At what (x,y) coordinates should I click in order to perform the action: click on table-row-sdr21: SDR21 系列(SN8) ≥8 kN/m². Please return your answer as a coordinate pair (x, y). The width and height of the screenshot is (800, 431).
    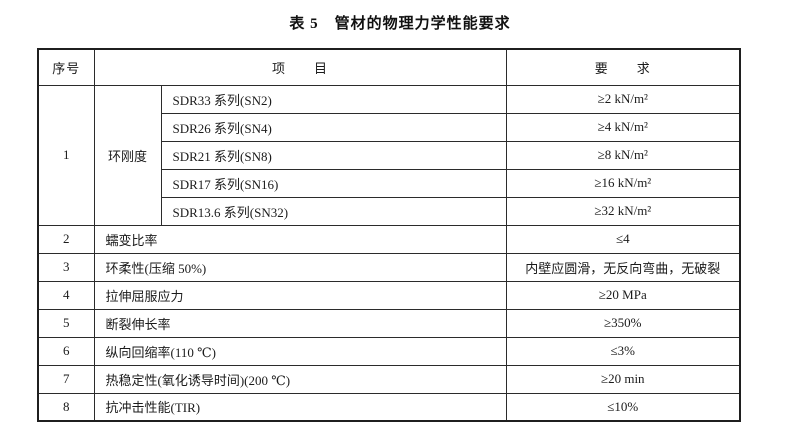
    Looking at the image, I should click on (389, 155).